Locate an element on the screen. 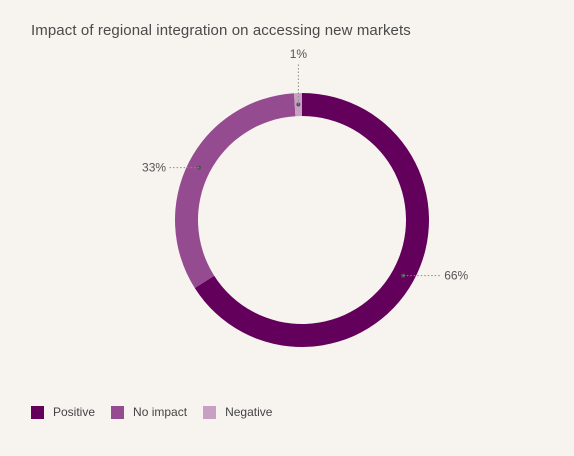 The height and width of the screenshot is (456, 574). data-label-positive: 66% is located at coordinates (456, 276).